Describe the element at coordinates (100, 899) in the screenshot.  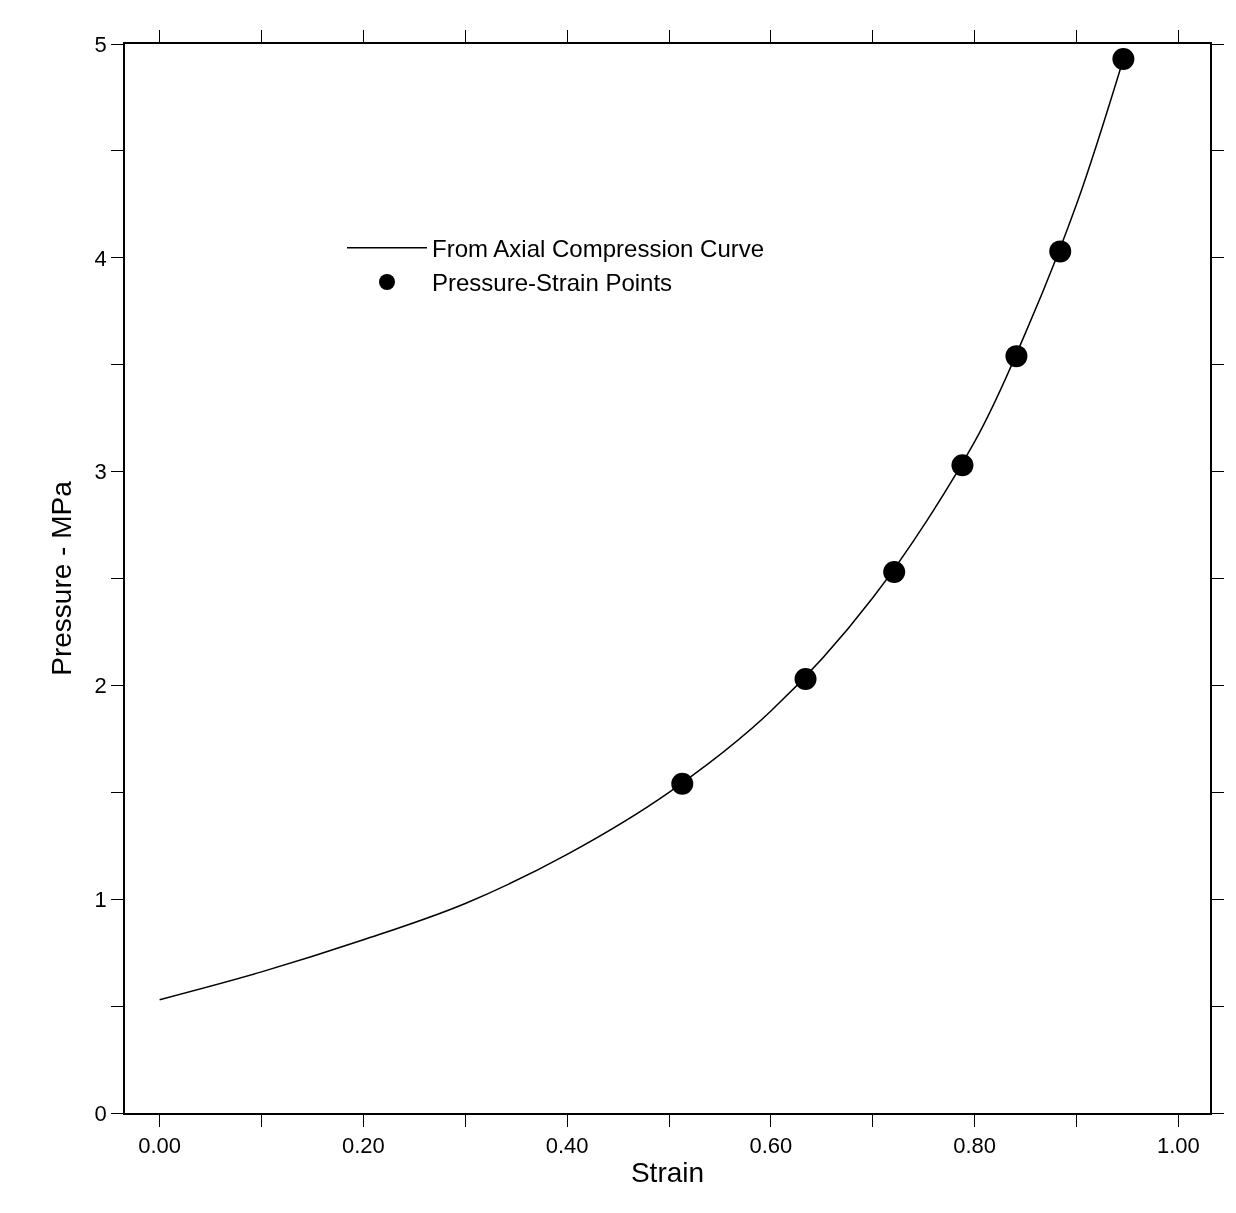
I see `y-tick-label: 1` at that location.